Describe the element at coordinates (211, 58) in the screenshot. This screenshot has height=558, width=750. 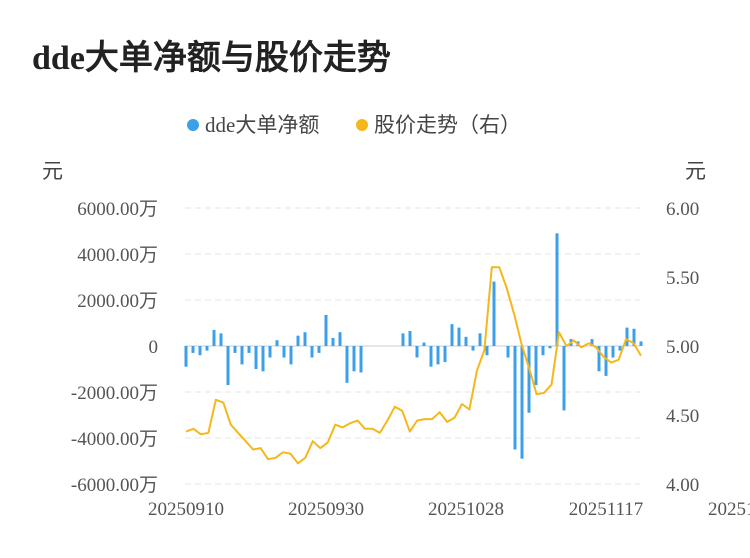
I see `chart-title: dde大单净额与股价走势` at that location.